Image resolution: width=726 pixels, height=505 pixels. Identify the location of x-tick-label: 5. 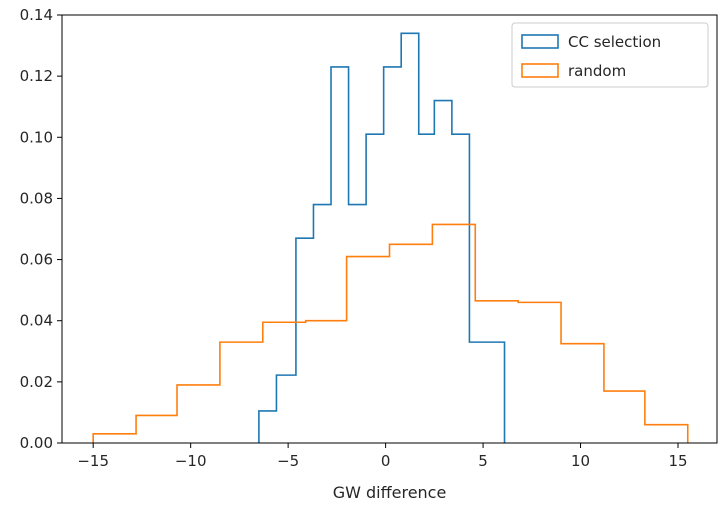
(483, 461).